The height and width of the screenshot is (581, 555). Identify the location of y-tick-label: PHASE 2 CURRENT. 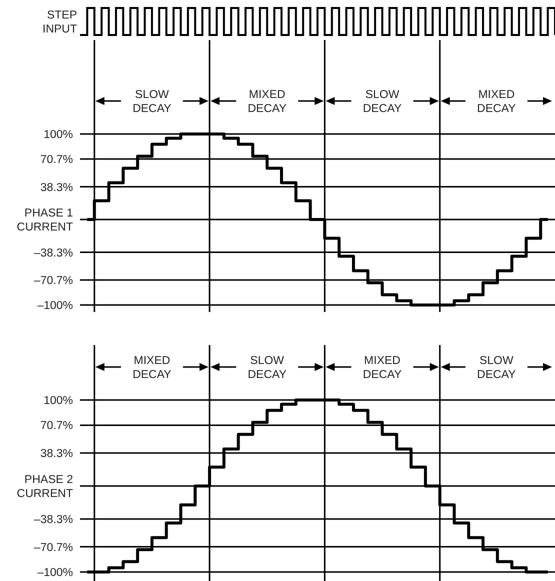
(44, 487).